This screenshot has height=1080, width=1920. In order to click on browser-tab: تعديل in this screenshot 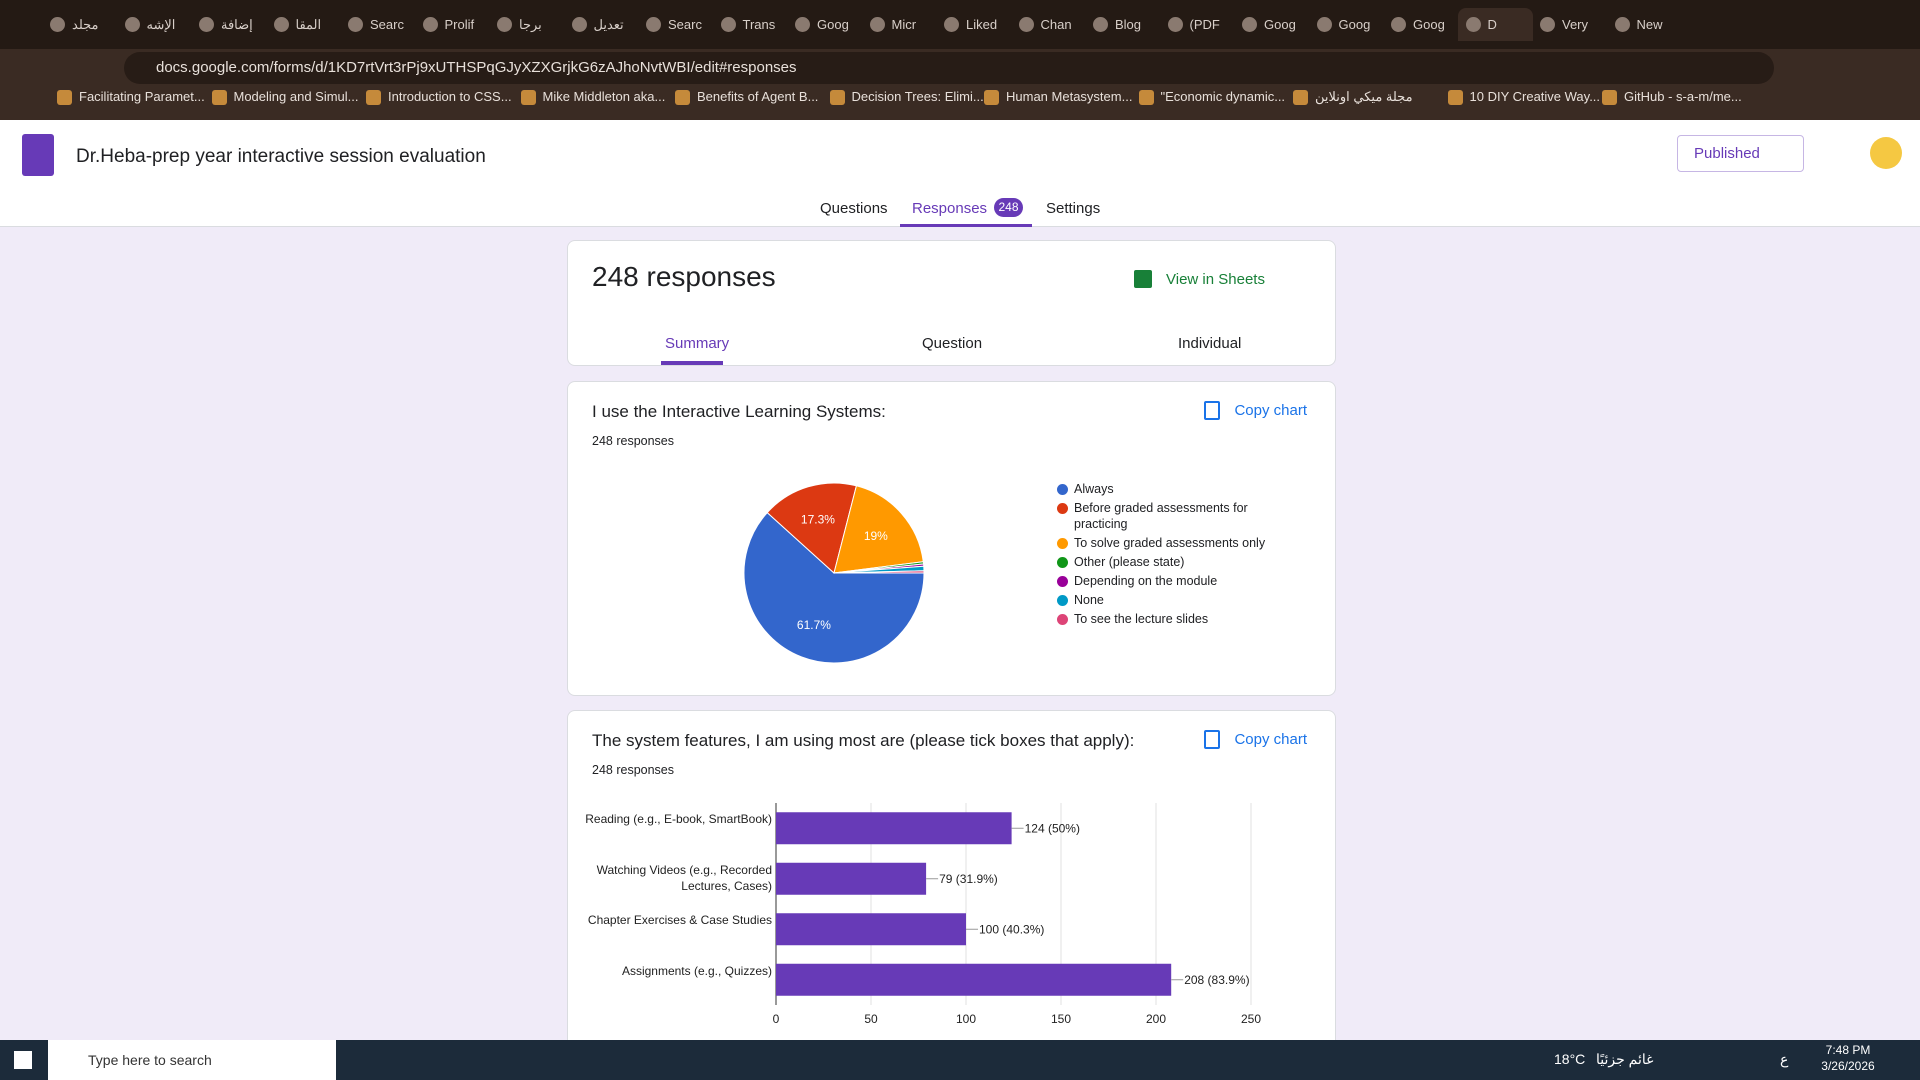, I will do `click(601, 24)`.